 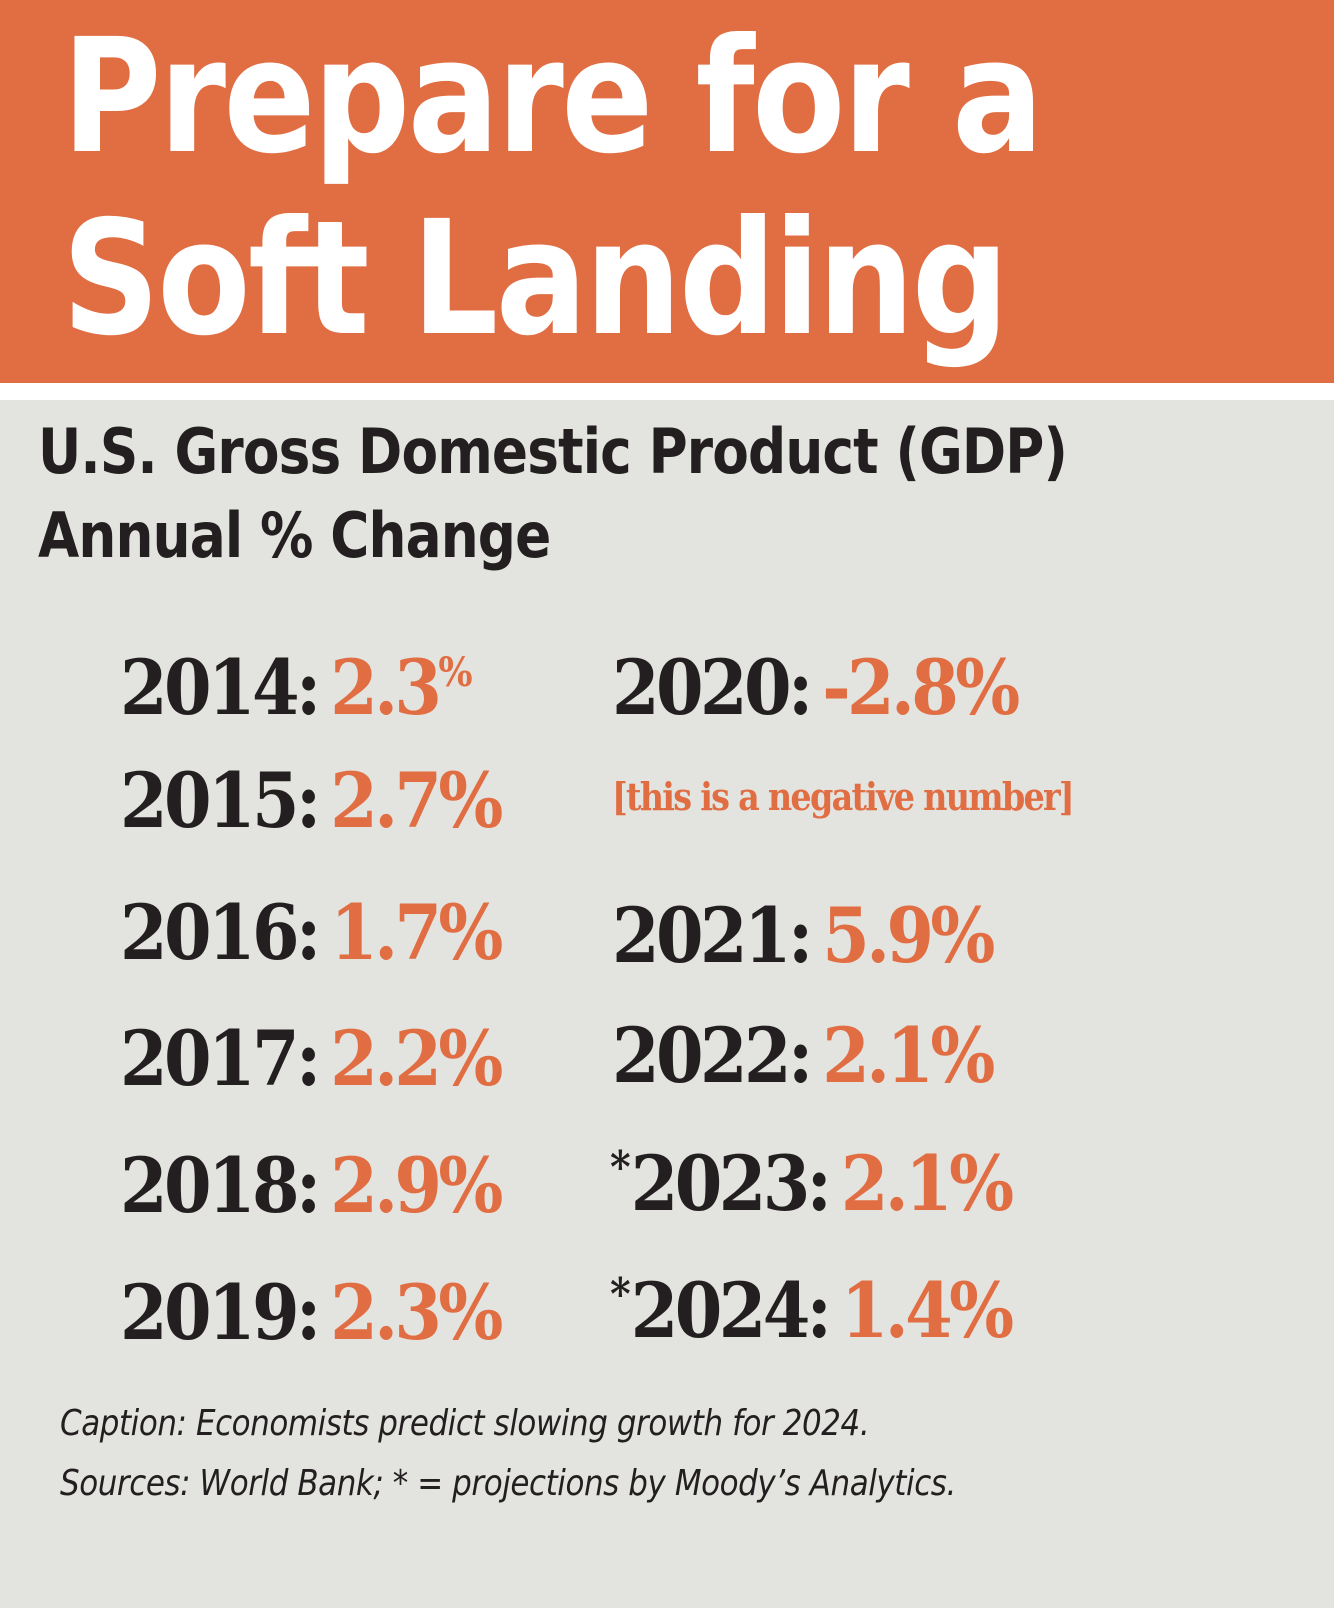 I want to click on entry-value: -2.8%, so click(x=921, y=687).